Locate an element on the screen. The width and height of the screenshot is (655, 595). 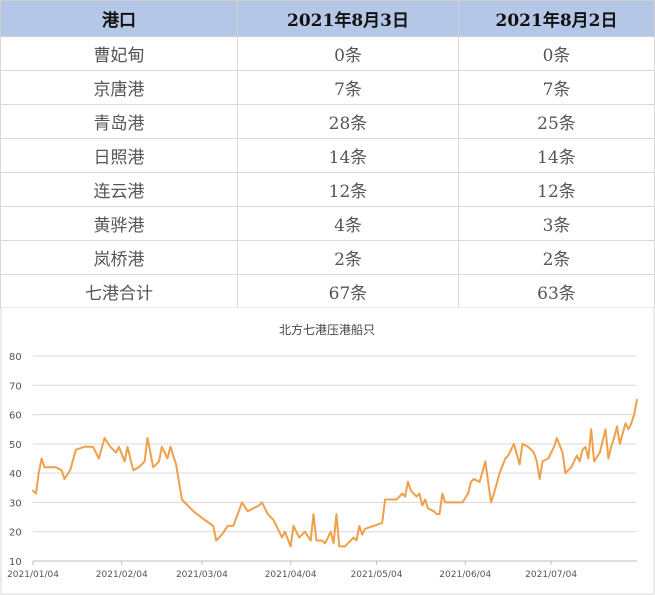
table-row: 日照港 14条 14条 is located at coordinates (327, 155).